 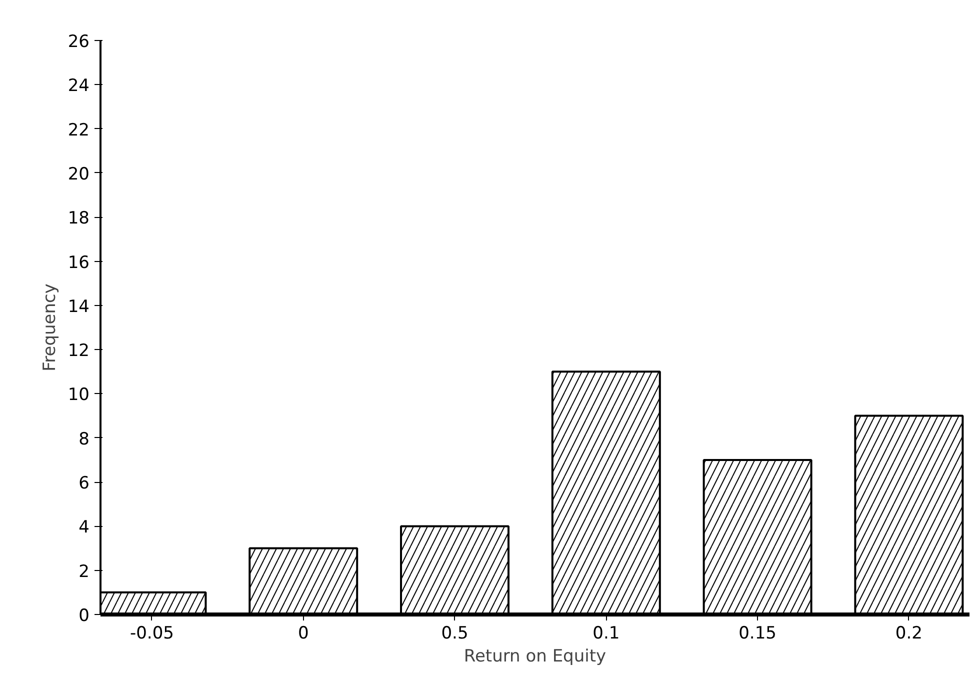 What do you see at coordinates (535, 656) in the screenshot?
I see `x-axis-title: Return on Equity` at bounding box center [535, 656].